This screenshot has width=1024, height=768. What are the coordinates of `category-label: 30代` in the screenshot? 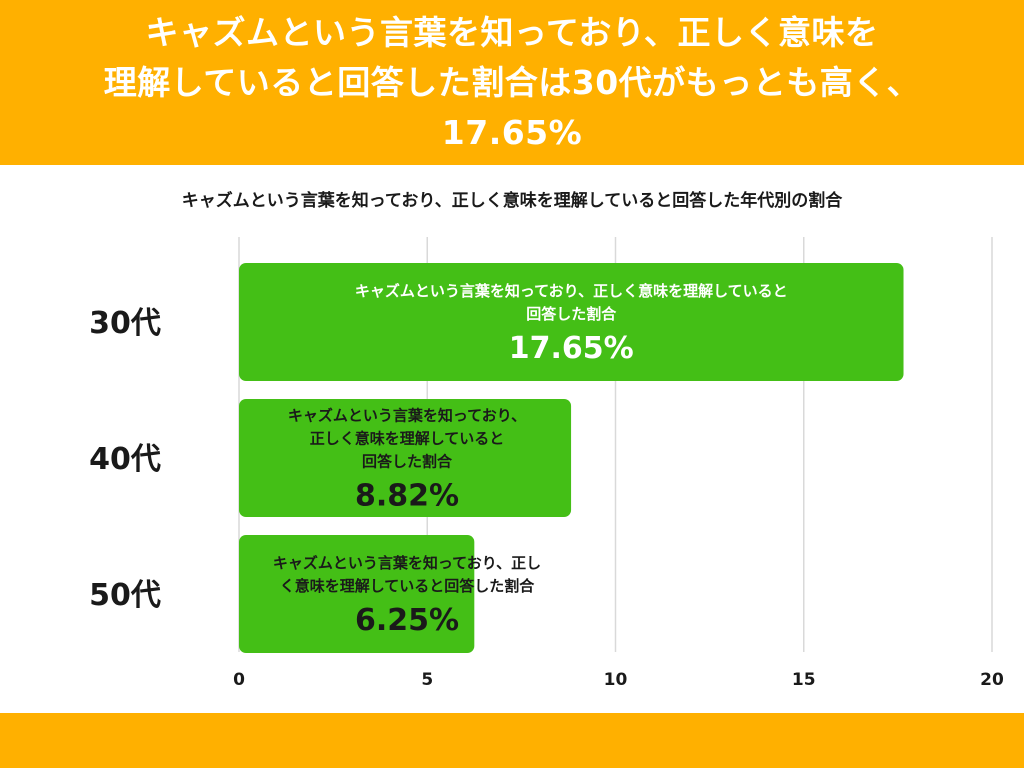 It's located at (125, 323).